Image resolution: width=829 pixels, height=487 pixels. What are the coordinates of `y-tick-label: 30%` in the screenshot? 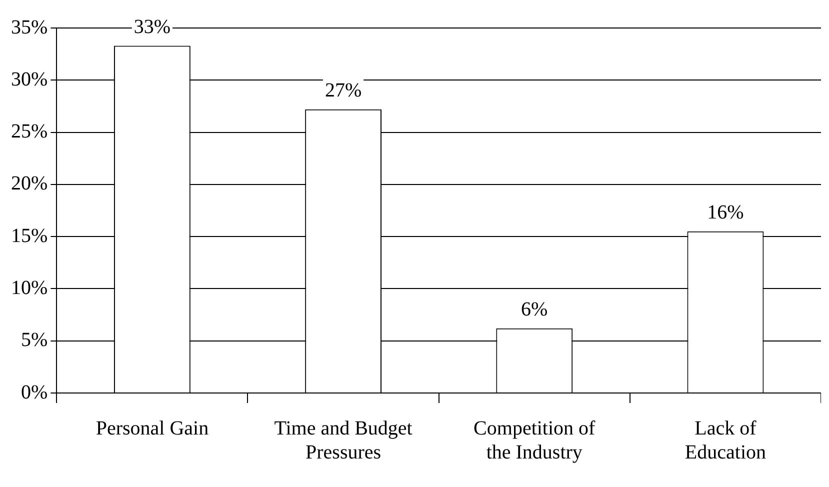 It's located at (29, 79).